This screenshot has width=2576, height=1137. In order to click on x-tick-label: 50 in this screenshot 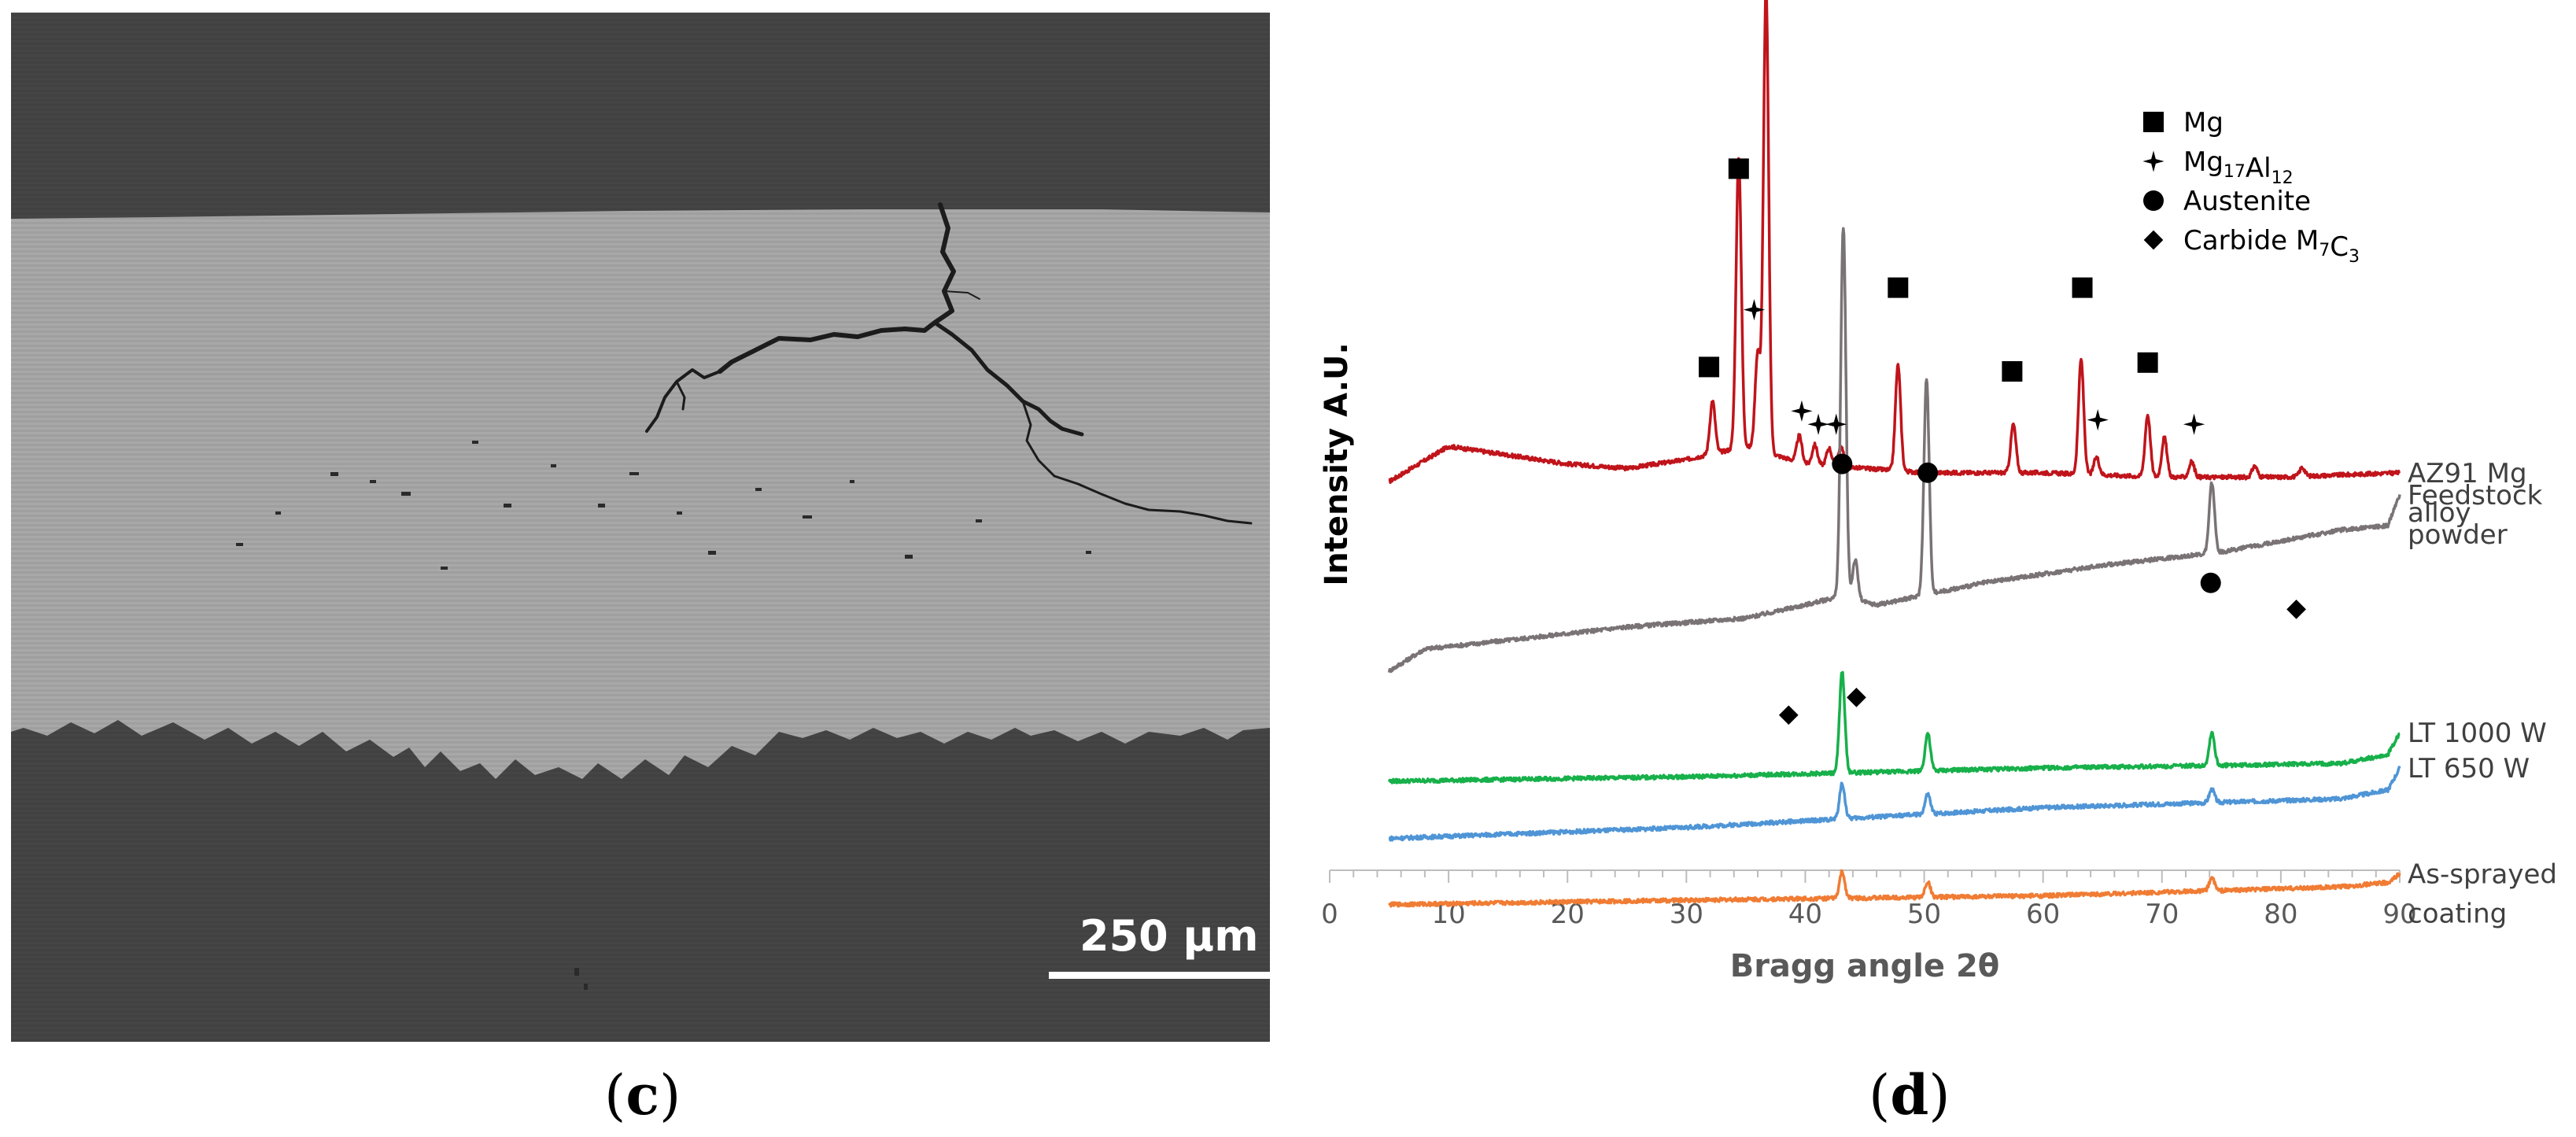, I will do `click(1924, 914)`.